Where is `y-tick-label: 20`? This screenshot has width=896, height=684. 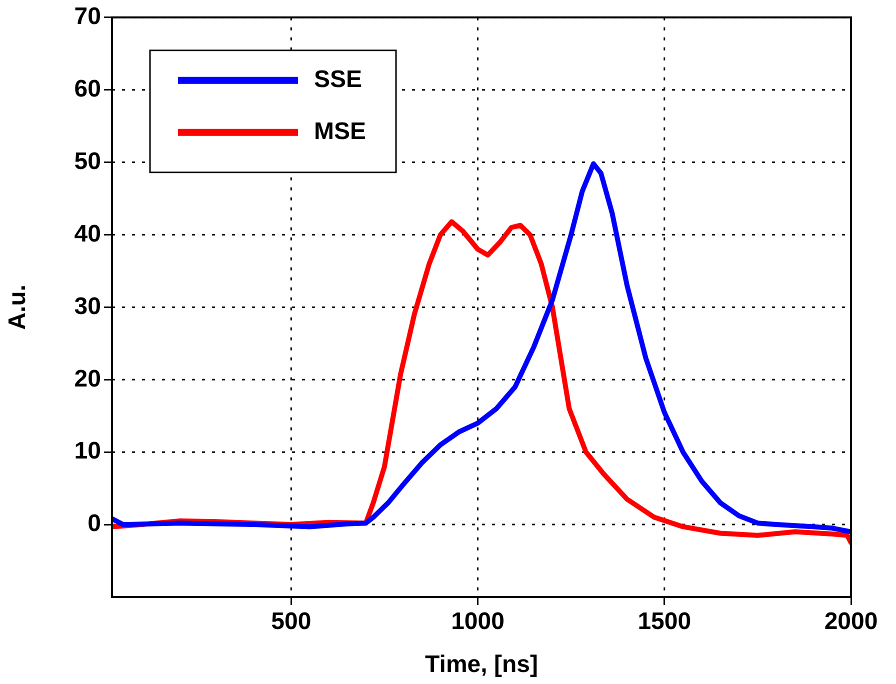 y-tick-label: 20 is located at coordinates (87, 378).